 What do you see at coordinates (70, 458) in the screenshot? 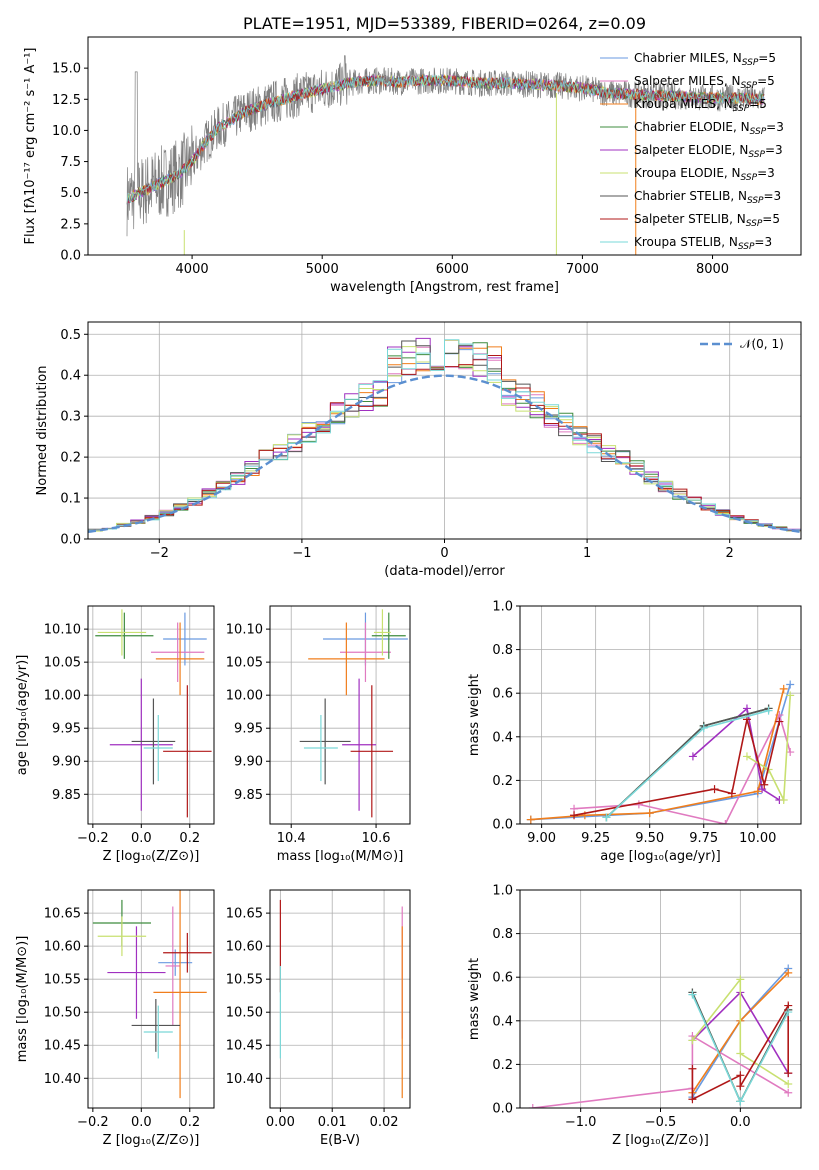
I see `y-tick-label: 0.2` at bounding box center [70, 458].